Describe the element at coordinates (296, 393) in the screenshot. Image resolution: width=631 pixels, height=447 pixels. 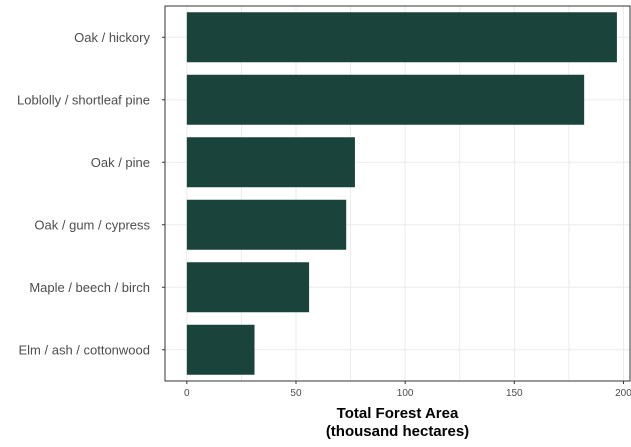
I see `x-tick-label: 50` at that location.